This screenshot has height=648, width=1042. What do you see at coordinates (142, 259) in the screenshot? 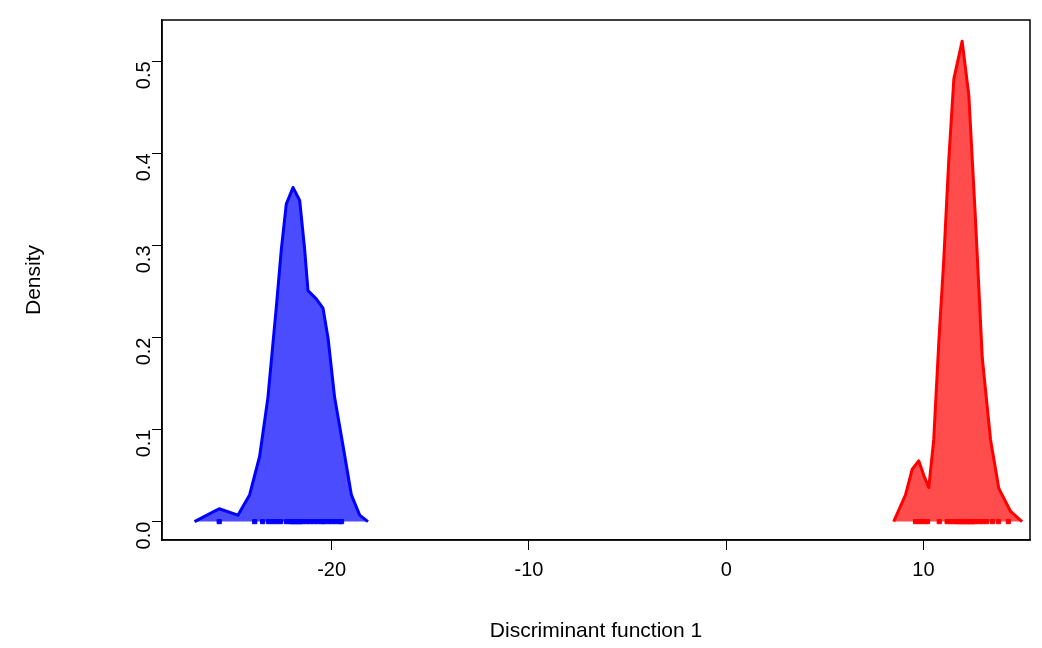
I see `y-tick-label: 0.3` at bounding box center [142, 259].